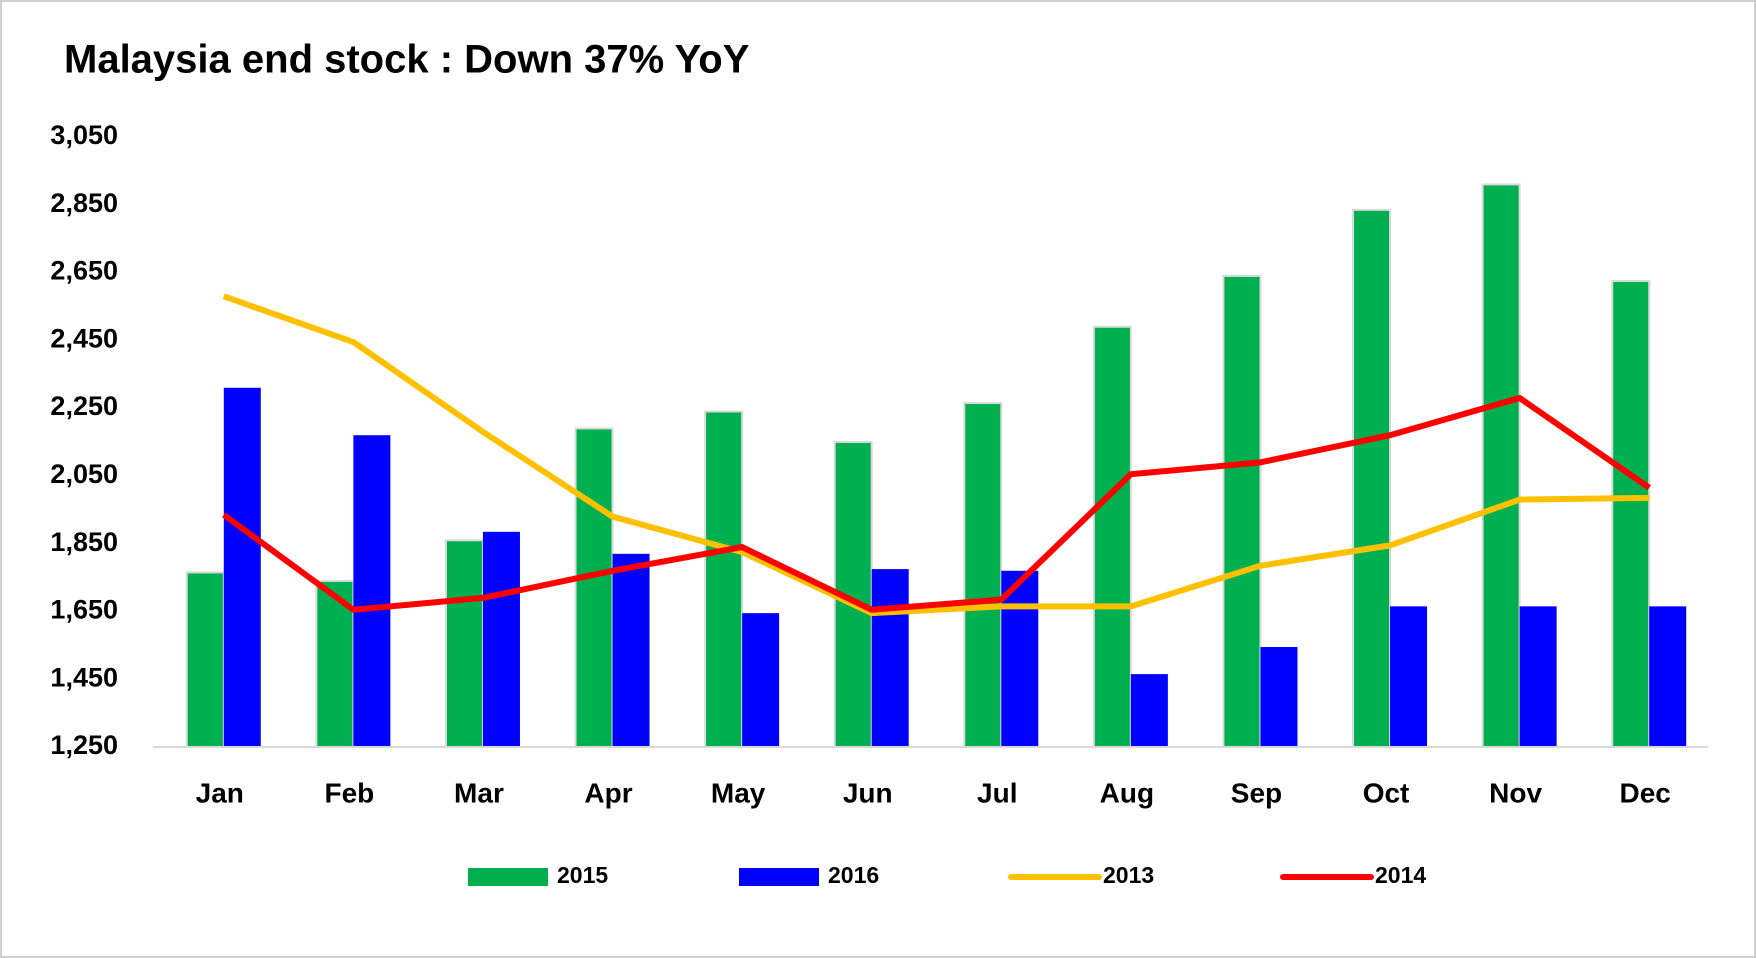 The image size is (1756, 958). What do you see at coordinates (84, 271) in the screenshot?
I see `y-tick-label: 2,650` at bounding box center [84, 271].